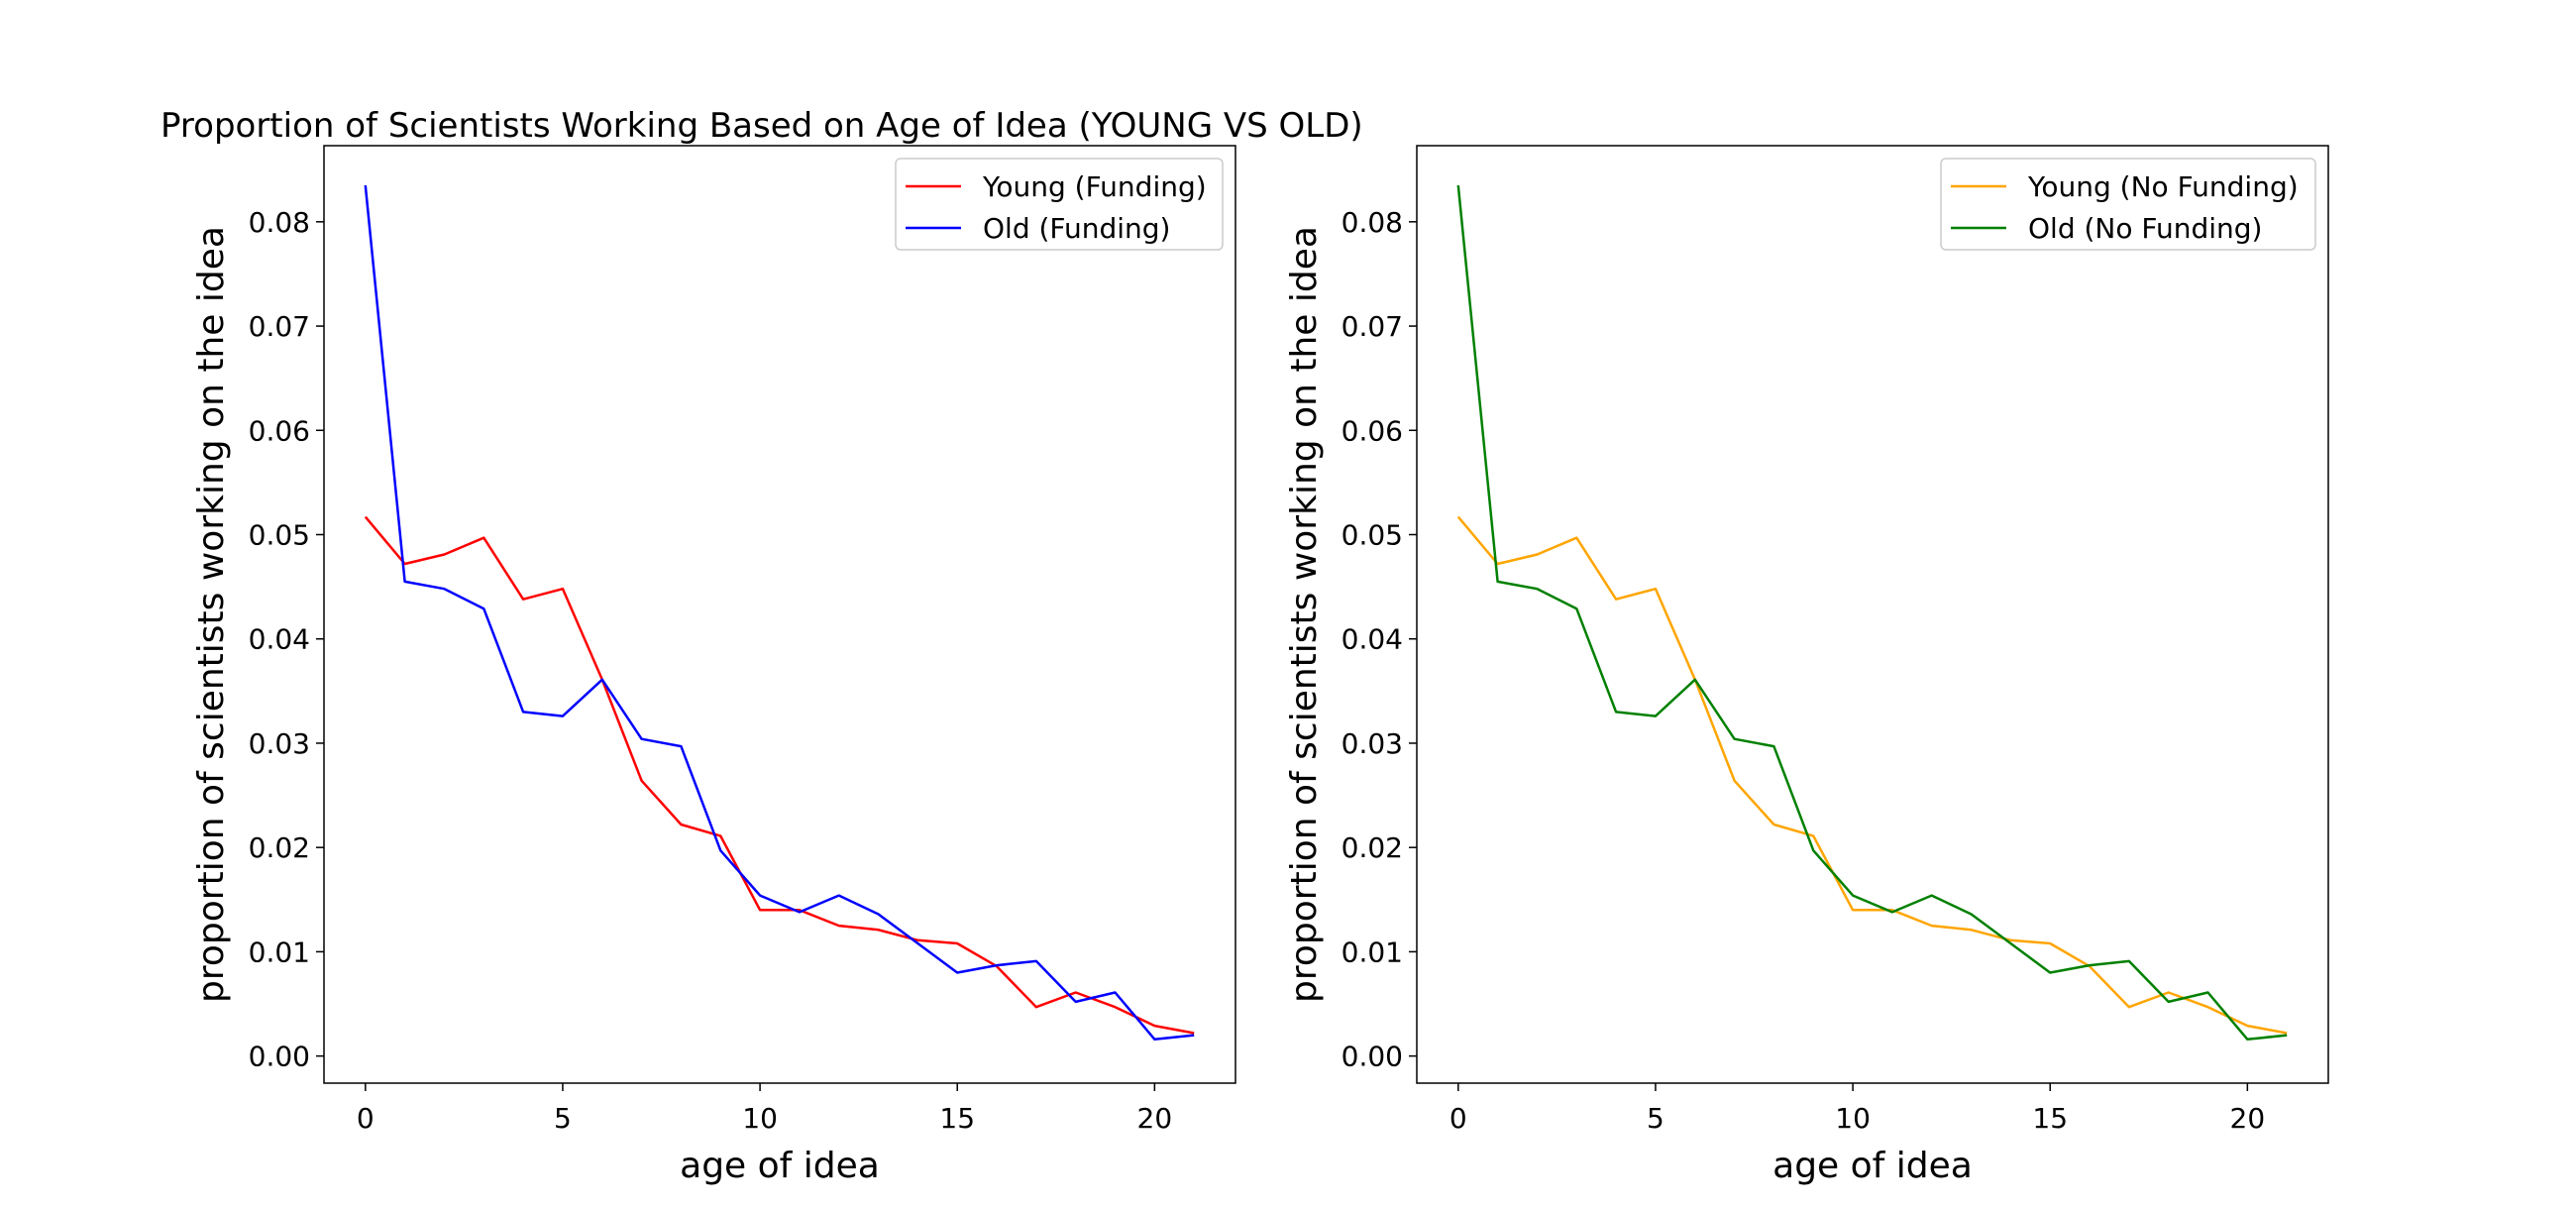 The width and height of the screenshot is (2576, 1209). Describe the element at coordinates (1094, 186) in the screenshot. I see `legend-entry: Young (Funding)` at that location.